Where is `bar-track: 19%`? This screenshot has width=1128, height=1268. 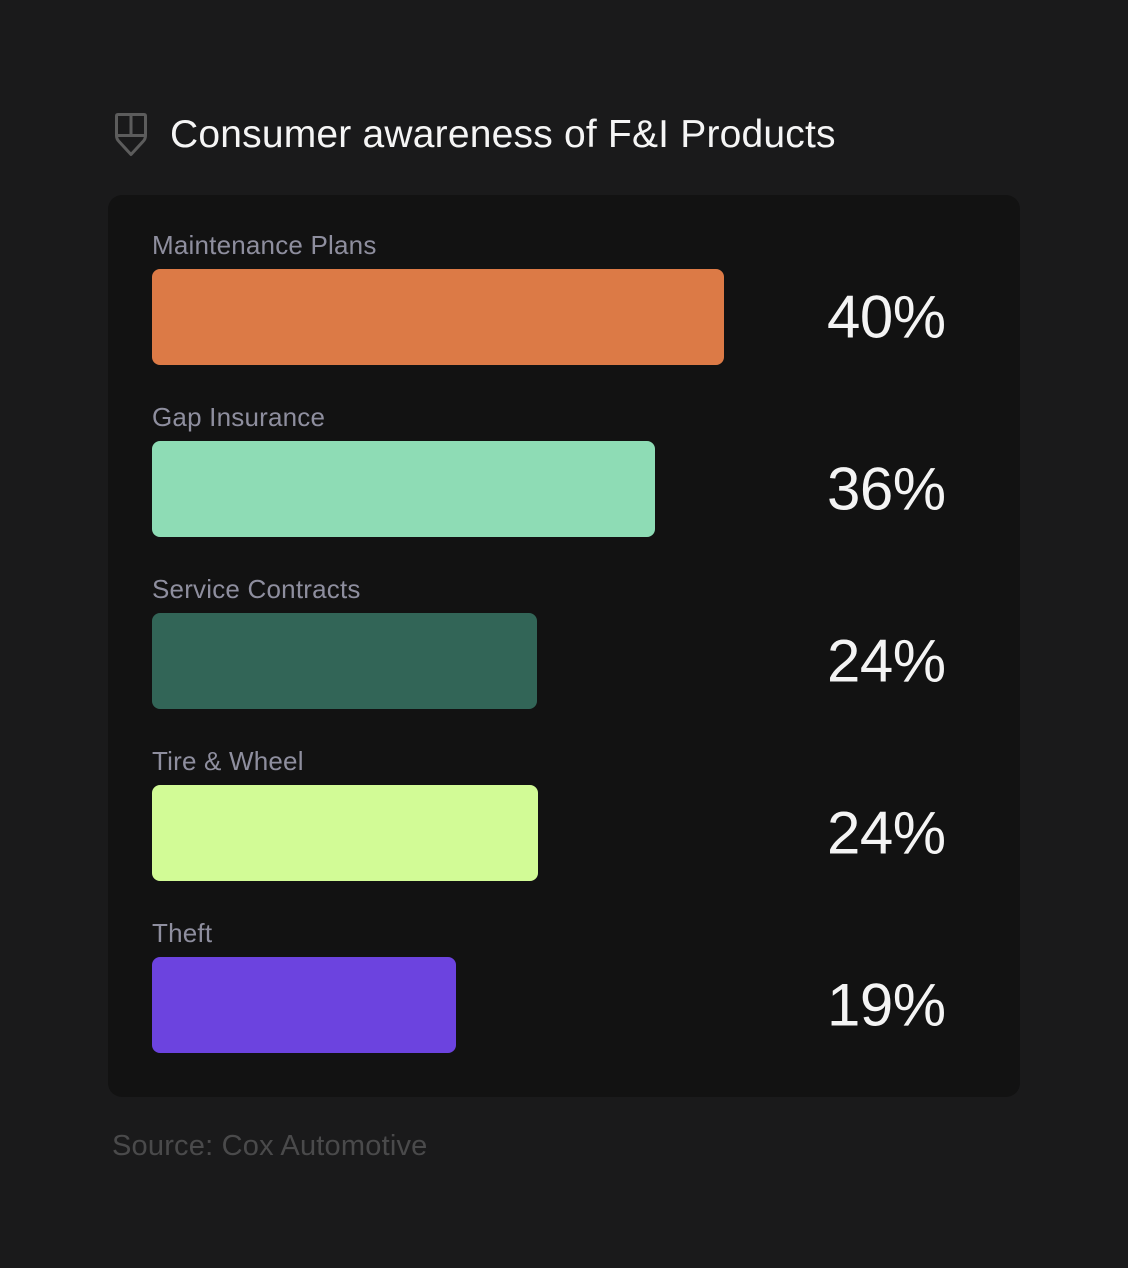 bar-track: 19% is located at coordinates (564, 1005).